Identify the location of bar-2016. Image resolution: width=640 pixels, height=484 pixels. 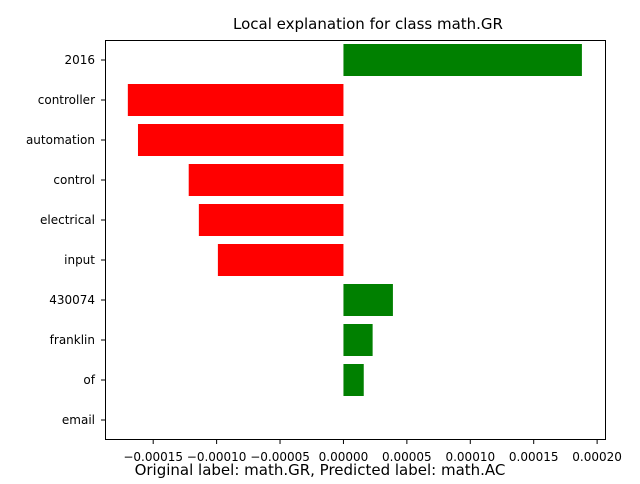
(462, 60).